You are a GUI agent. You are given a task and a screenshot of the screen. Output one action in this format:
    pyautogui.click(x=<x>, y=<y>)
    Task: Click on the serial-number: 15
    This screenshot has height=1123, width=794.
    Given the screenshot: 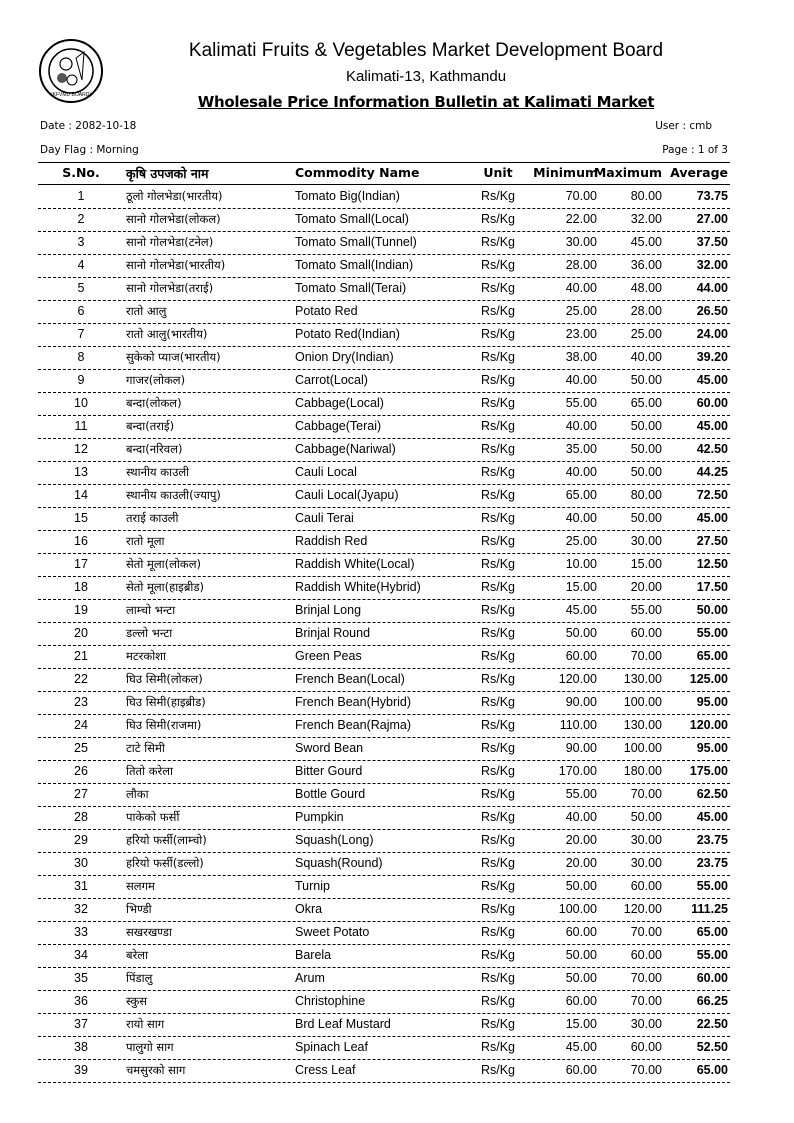 What is the action you would take?
    pyautogui.click(x=81, y=518)
    